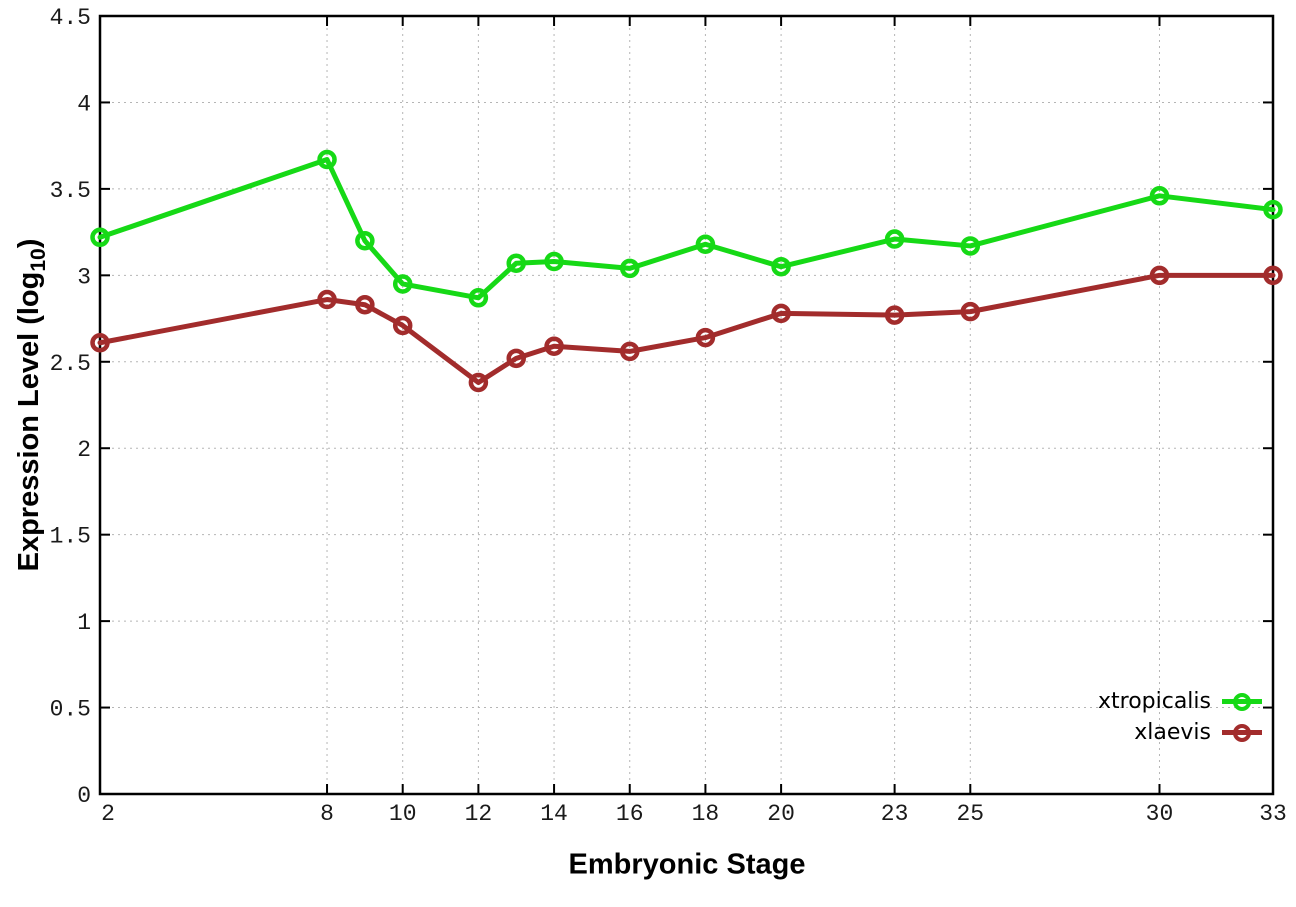  I want to click on x-tick-label: 25, so click(970, 814).